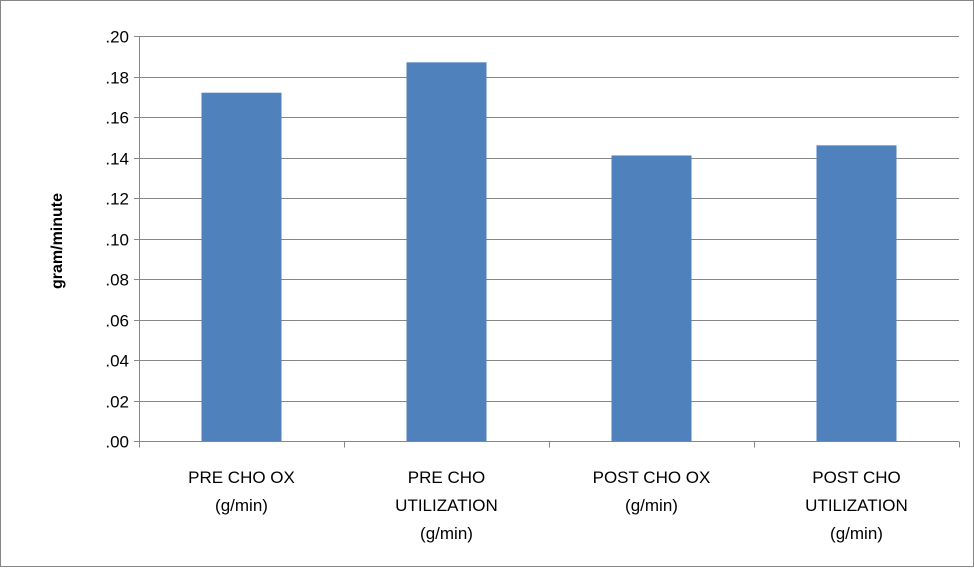 This screenshot has width=974, height=568. I want to click on y-tick-label: .02, so click(117, 402).